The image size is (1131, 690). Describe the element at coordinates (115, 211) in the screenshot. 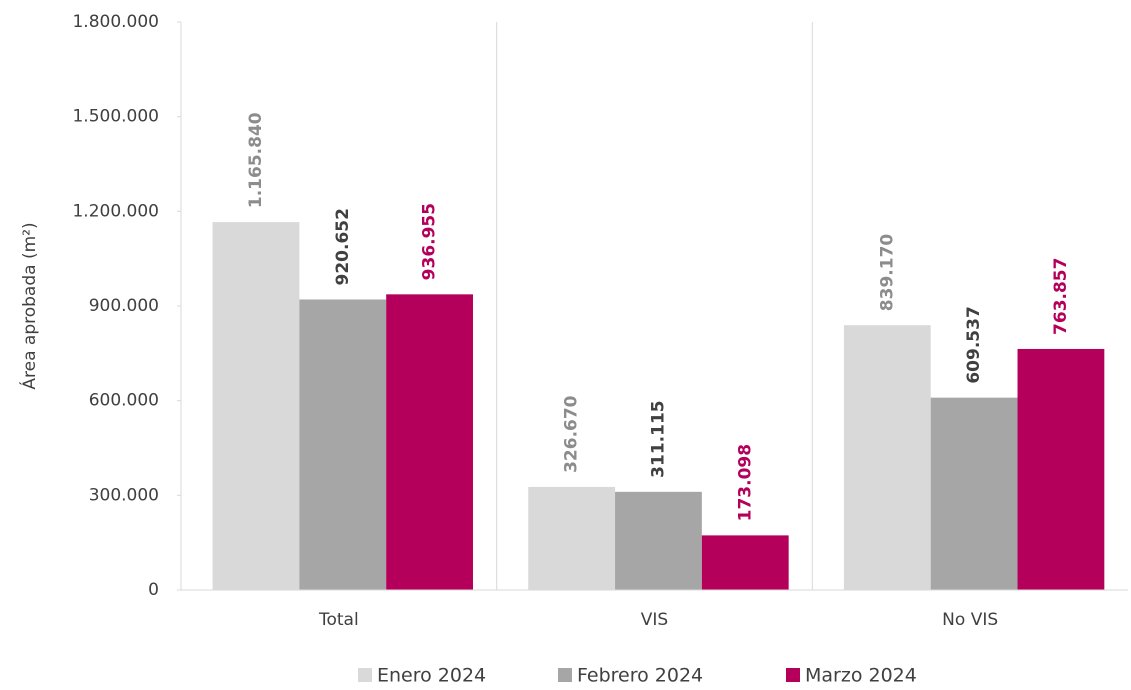

I see `y-tick-label: 1.200.000` at that location.